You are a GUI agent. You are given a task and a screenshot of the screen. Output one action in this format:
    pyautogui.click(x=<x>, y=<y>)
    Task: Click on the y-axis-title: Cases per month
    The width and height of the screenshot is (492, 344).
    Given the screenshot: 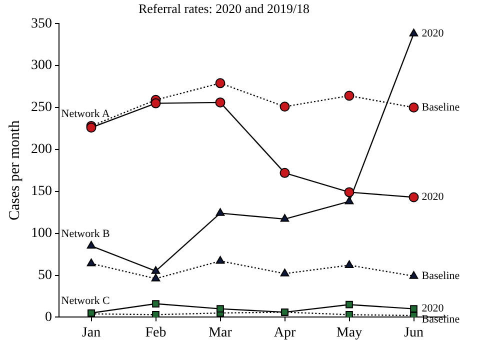 What is the action you would take?
    pyautogui.click(x=14, y=170)
    